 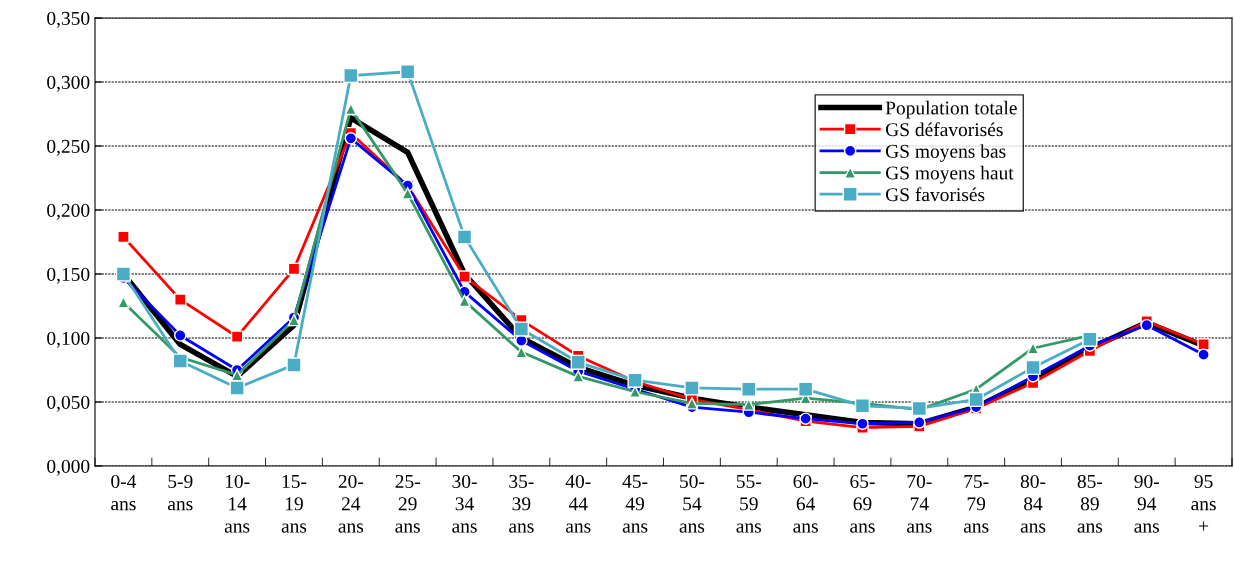 I want to click on y-tick-label: 0,250, so click(x=68, y=147).